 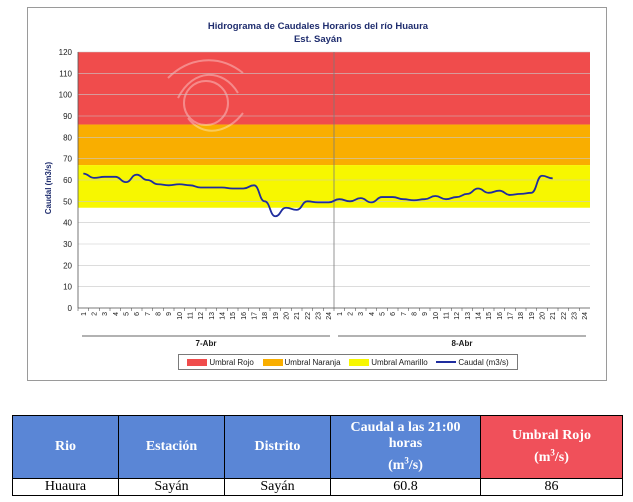 What do you see at coordinates (312, 362) in the screenshot?
I see `legend-label-naranja: Umbral Naranja` at bounding box center [312, 362].